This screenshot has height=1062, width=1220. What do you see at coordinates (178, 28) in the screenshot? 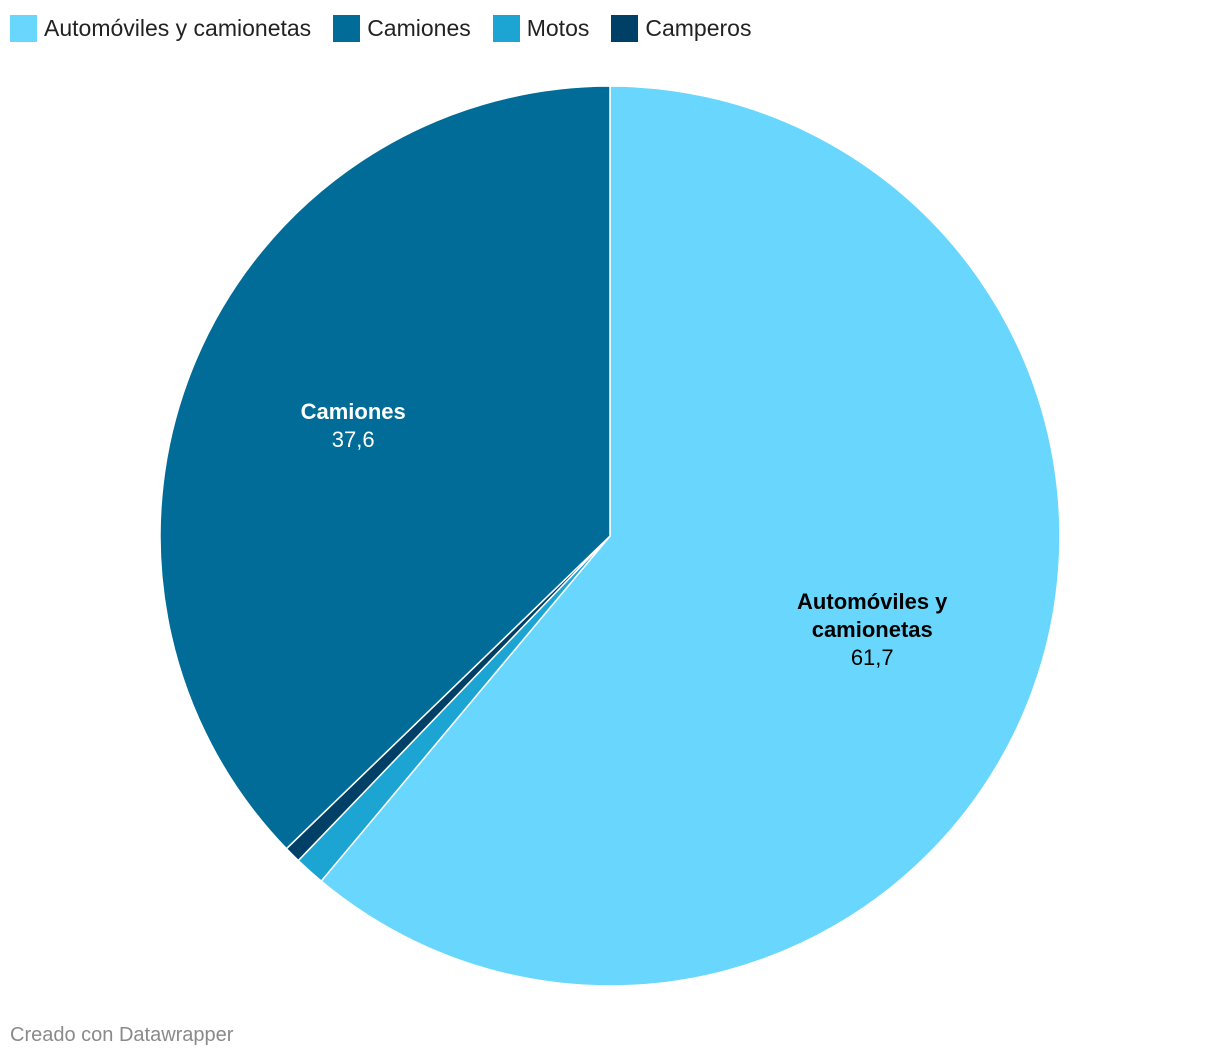
I see `legend-label-automoviles: Automóviles y camionetas` at bounding box center [178, 28].